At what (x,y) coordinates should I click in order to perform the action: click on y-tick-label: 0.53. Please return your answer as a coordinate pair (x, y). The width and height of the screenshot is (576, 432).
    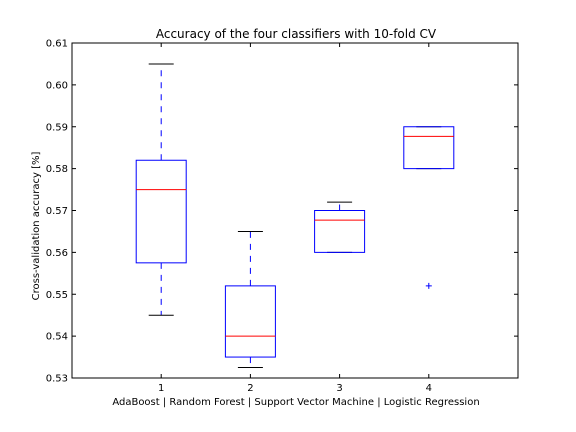
    Looking at the image, I should click on (57, 379).